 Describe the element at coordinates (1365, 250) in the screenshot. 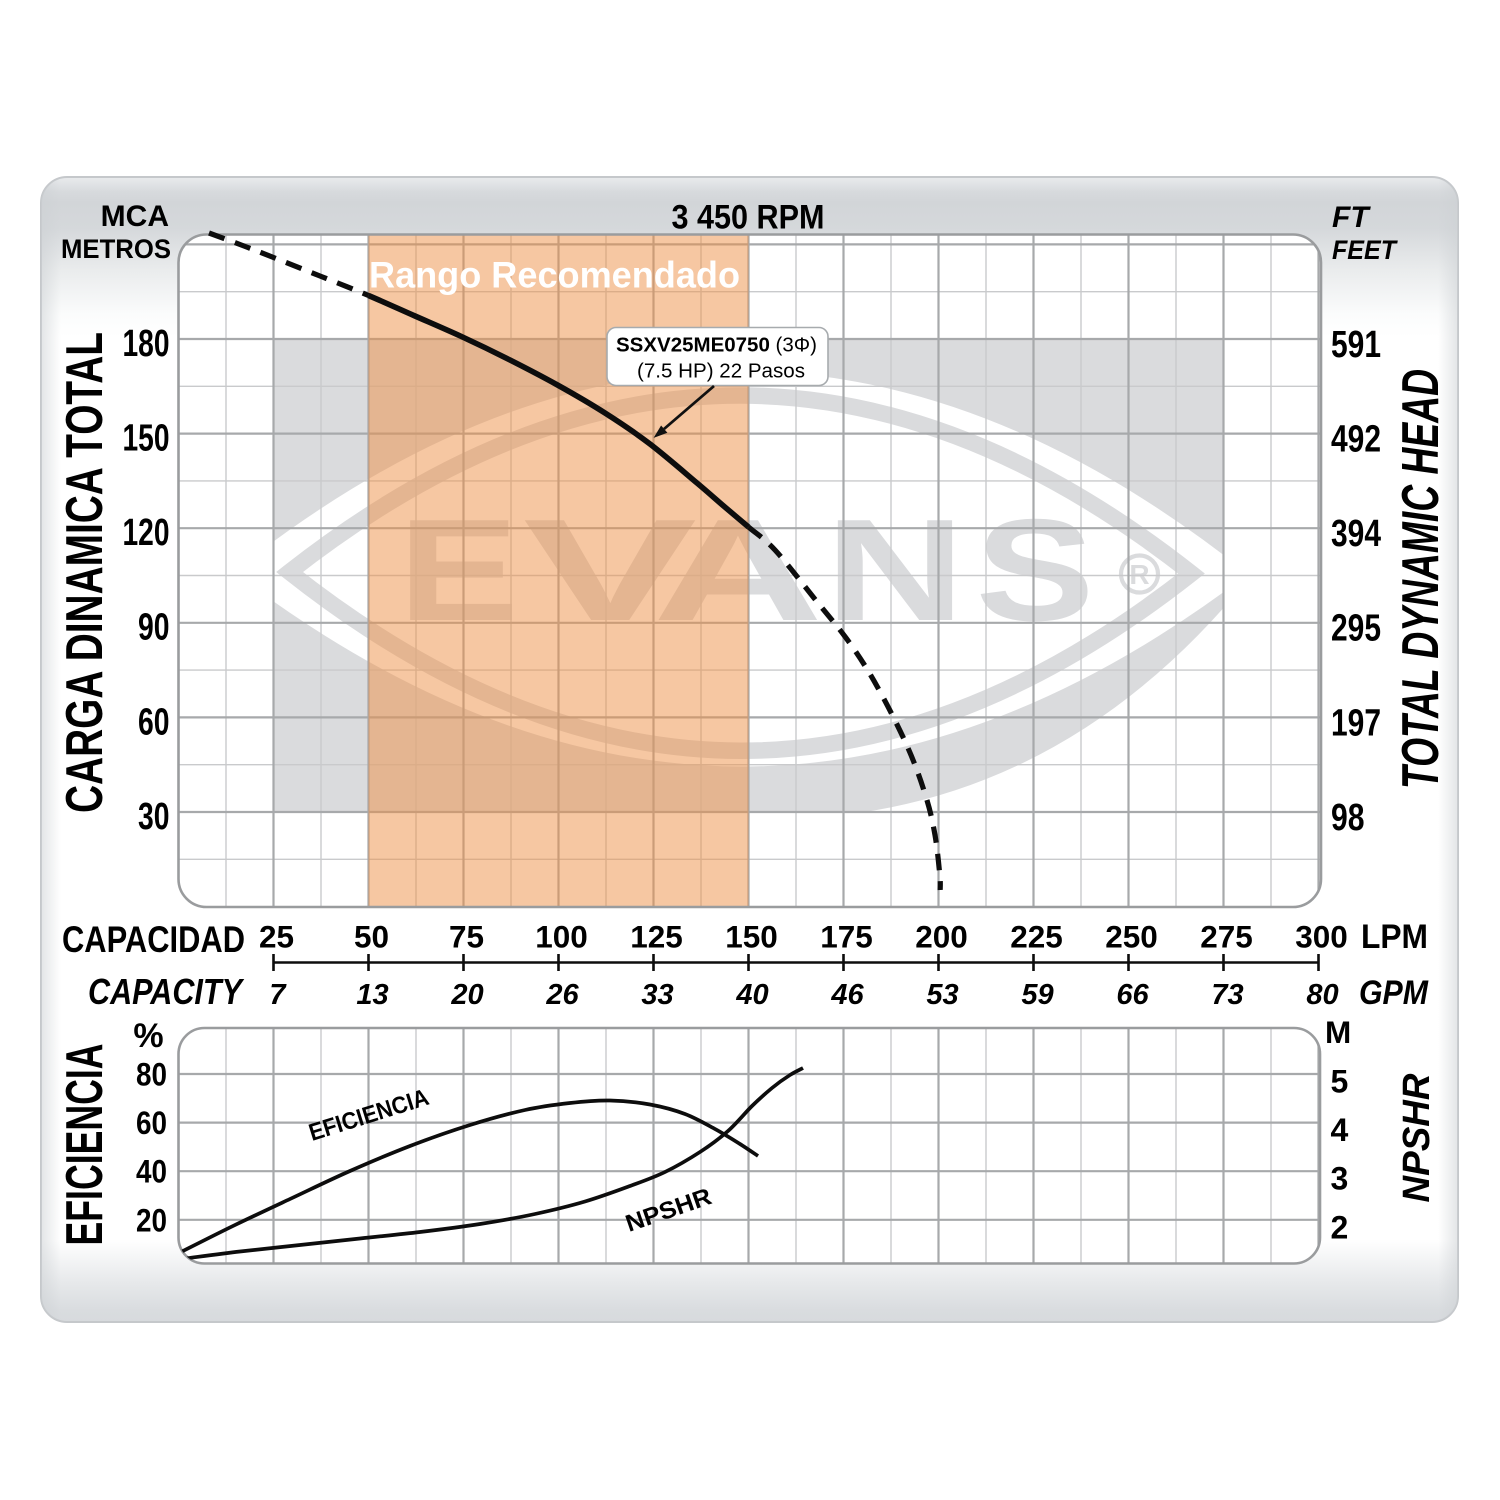

I see `svg-text: FEET` at that location.